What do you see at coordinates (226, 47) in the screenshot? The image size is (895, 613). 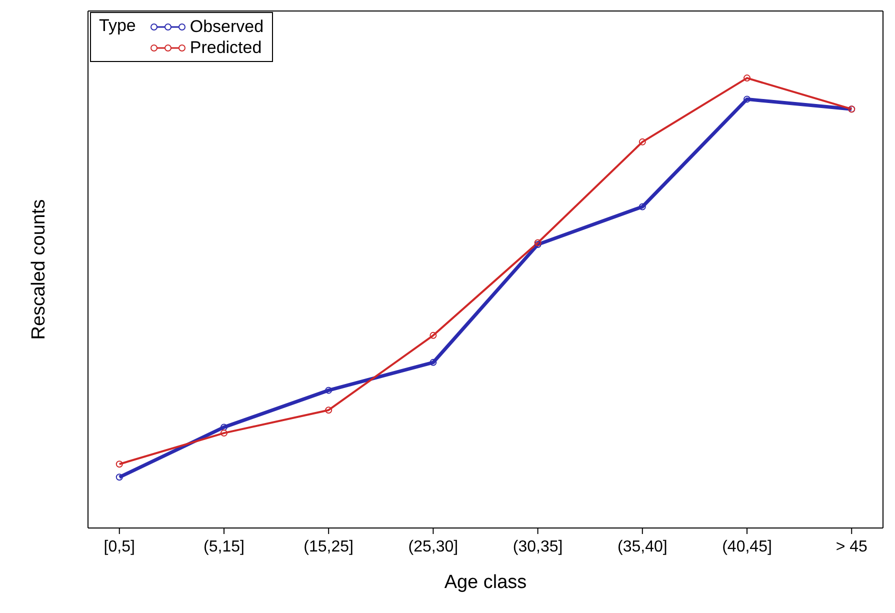 I see `legend-label: Predicted` at bounding box center [226, 47].